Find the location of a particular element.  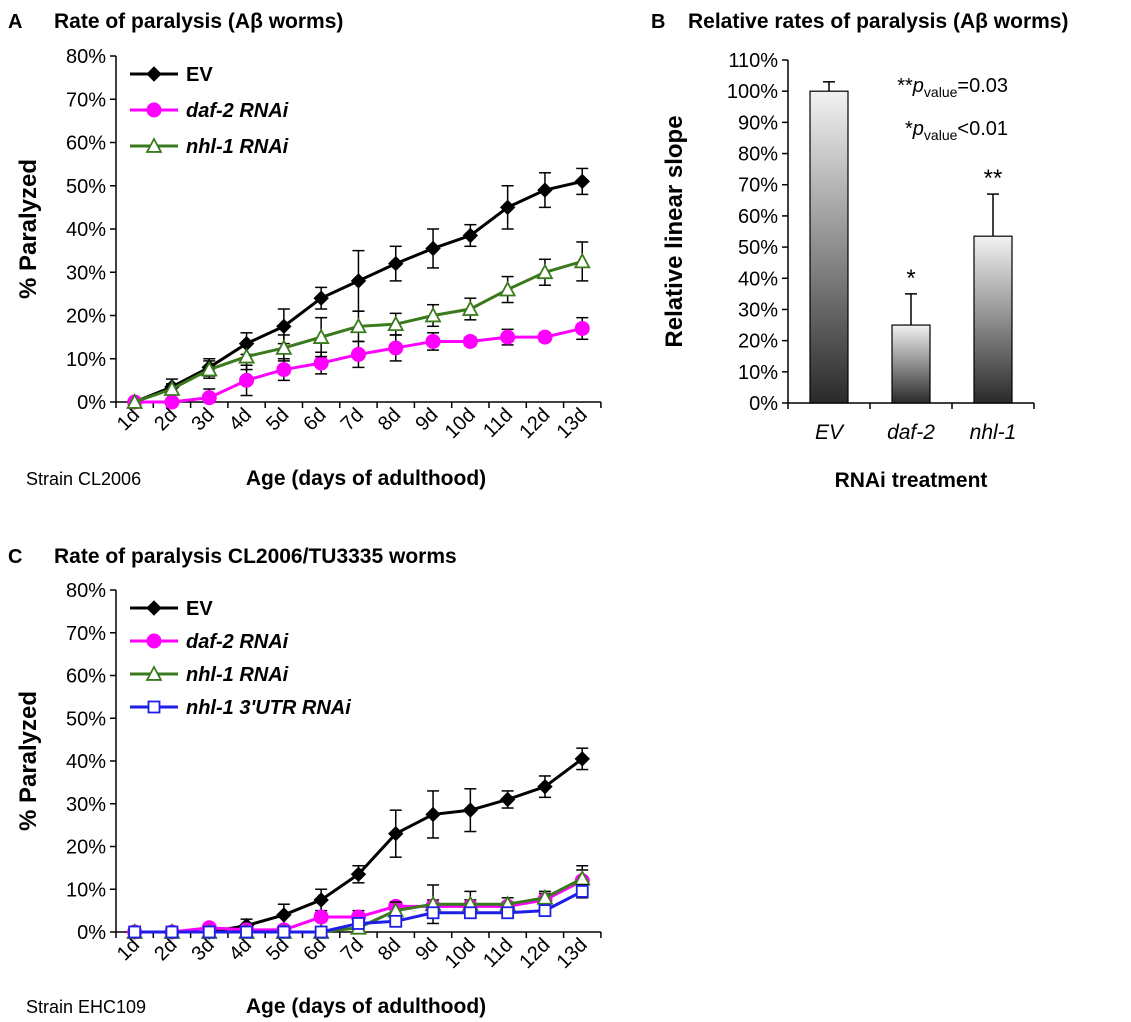

y-axis-label: % Paralyzed is located at coordinates (28, 229).